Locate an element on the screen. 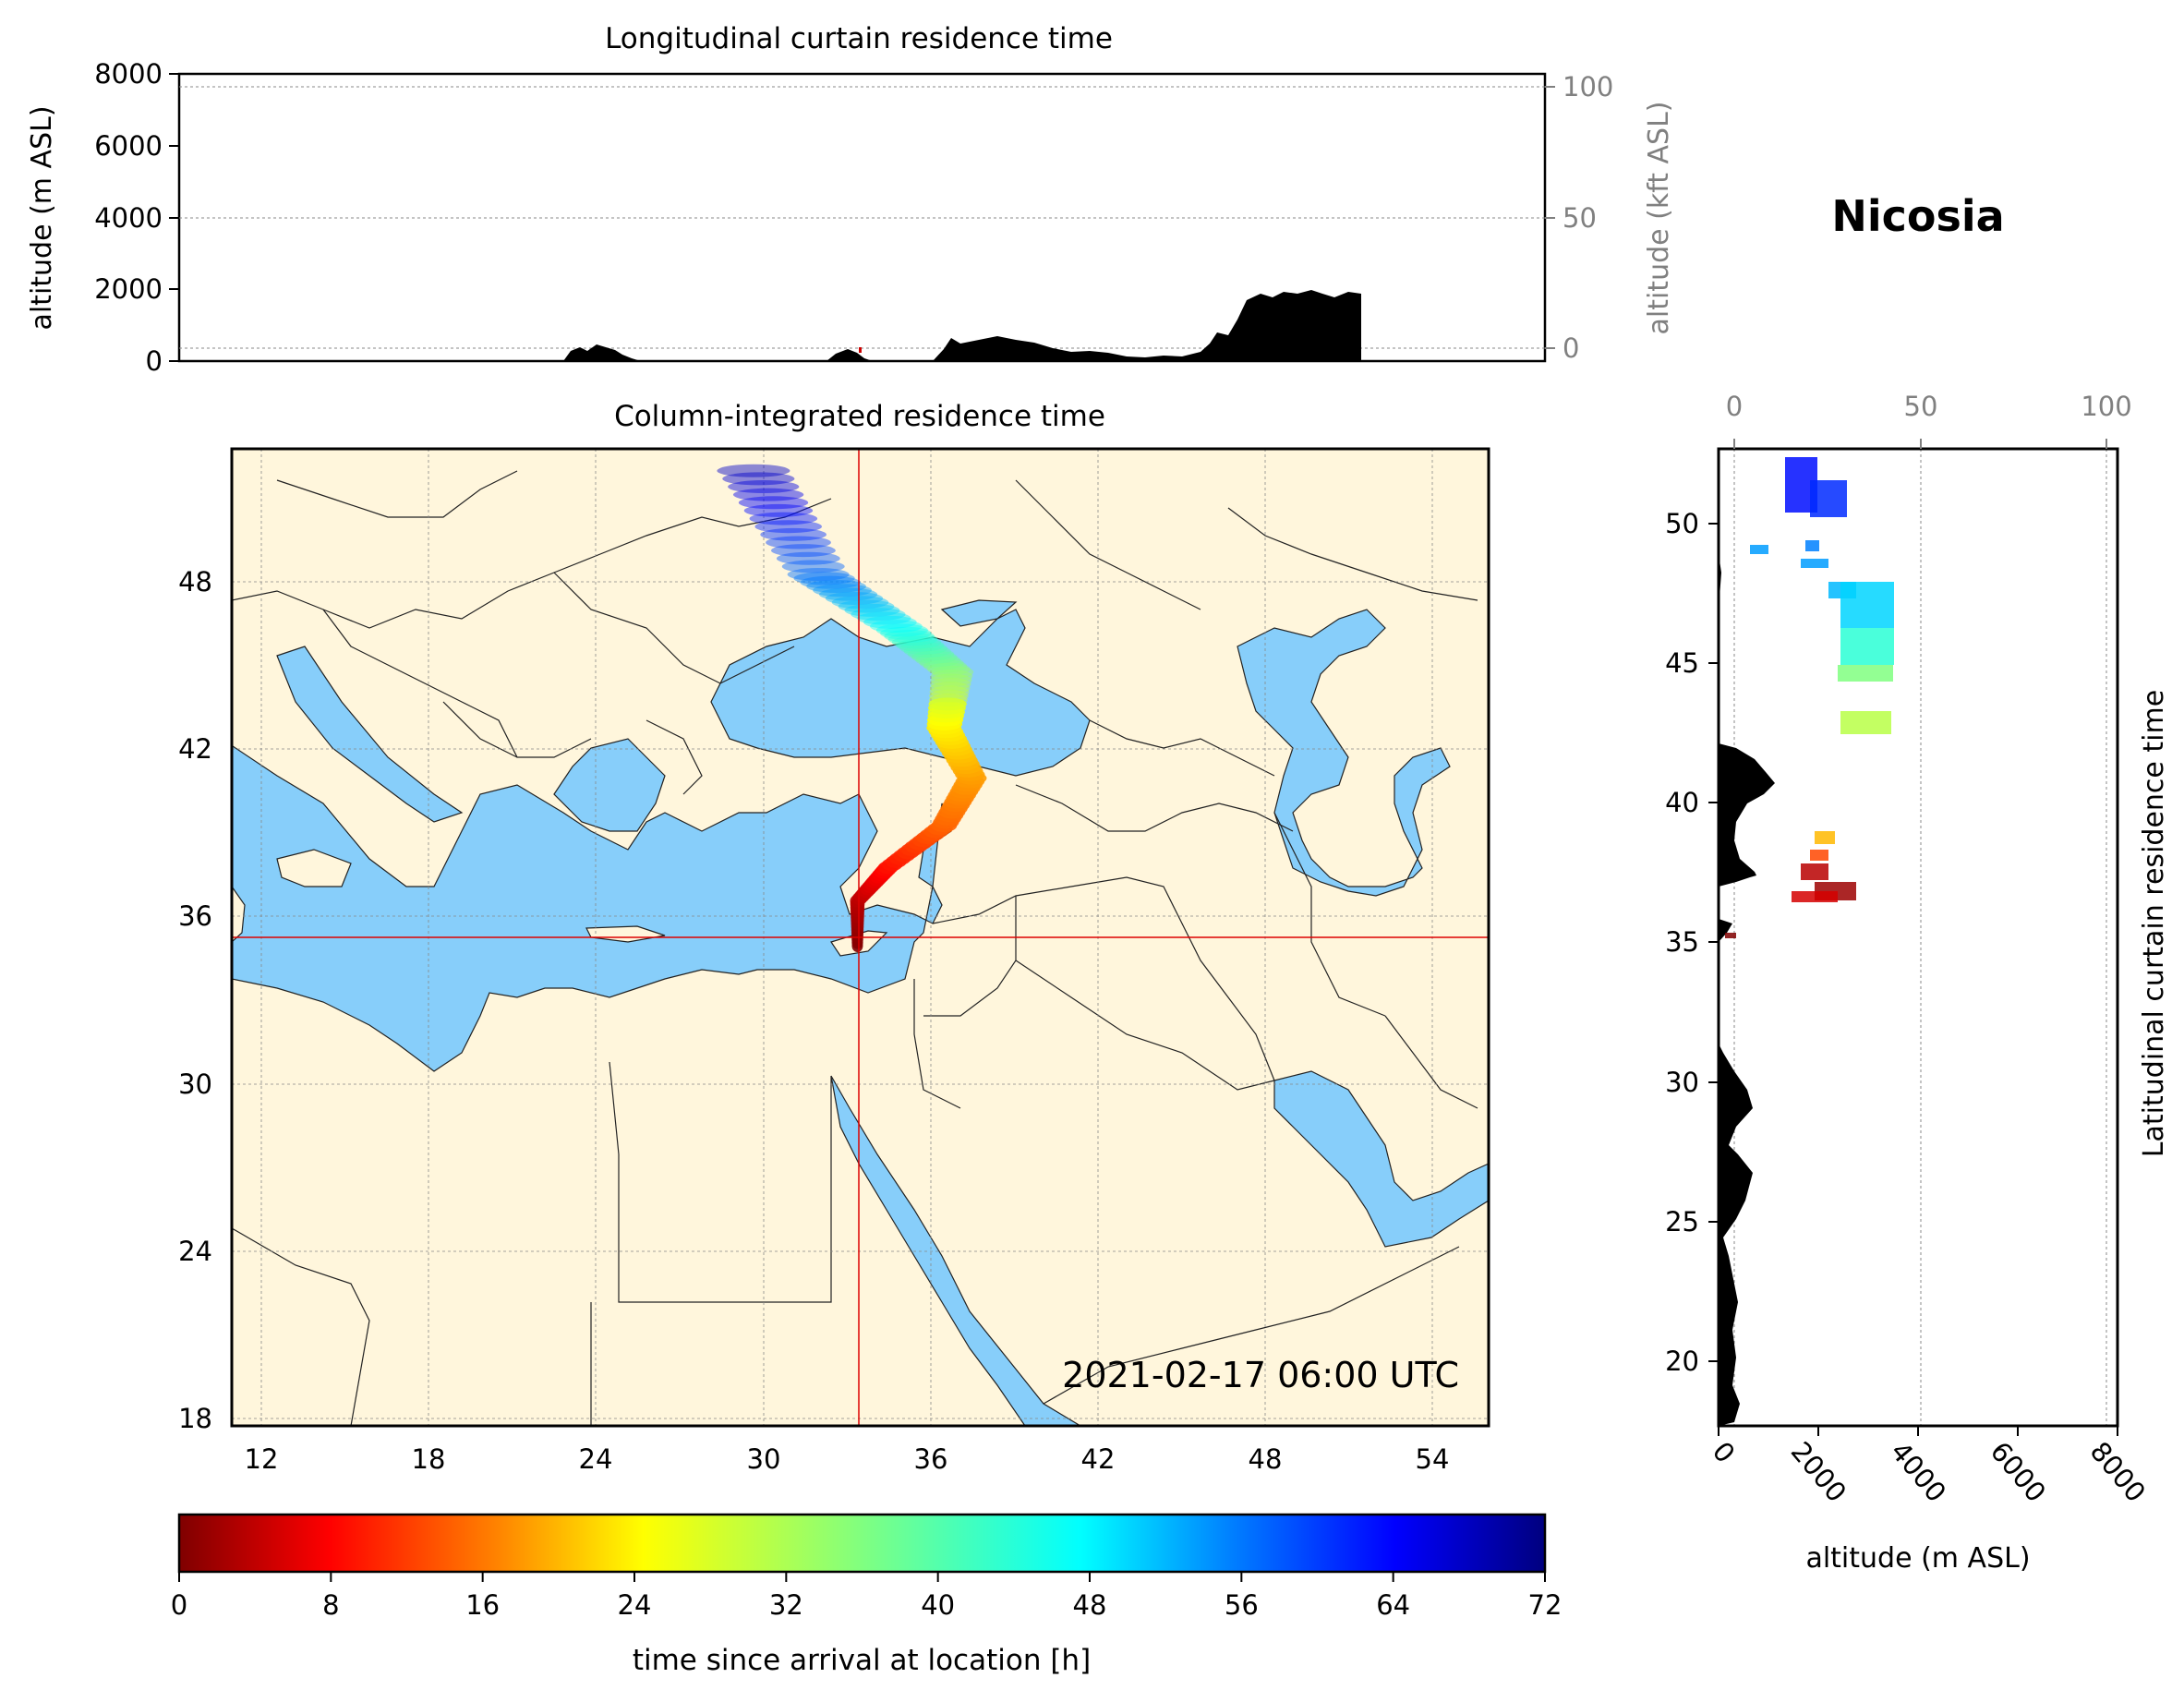 This screenshot has width=2184, height=1702. top-panel-left-ticks: 0 2000 4000 6000 8000 is located at coordinates (136, 217).